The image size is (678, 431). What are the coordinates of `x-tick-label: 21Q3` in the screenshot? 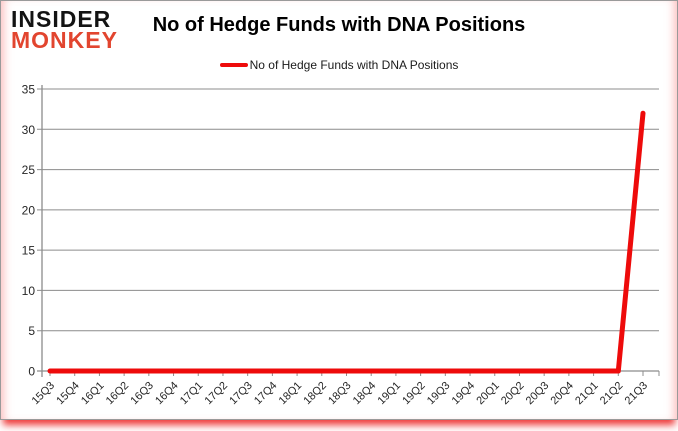 It's located at (637, 394).